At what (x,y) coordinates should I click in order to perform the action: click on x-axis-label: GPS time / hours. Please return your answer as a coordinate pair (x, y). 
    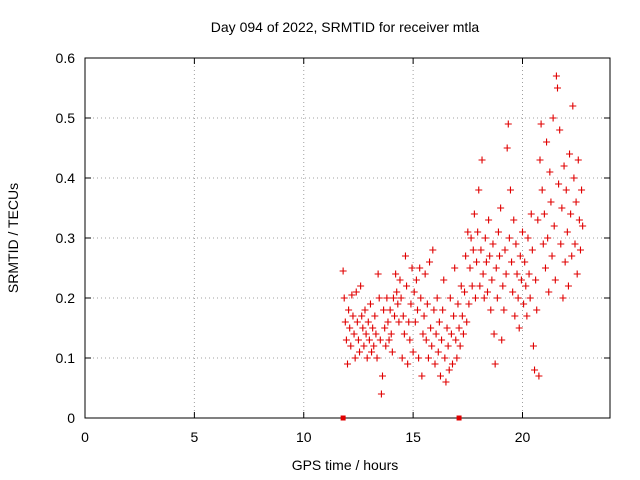
    Looking at the image, I should click on (345, 465).